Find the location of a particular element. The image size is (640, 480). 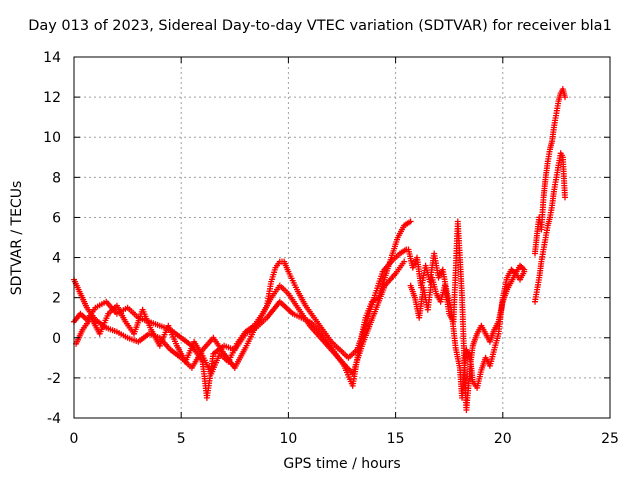

y-tick-label: -2 is located at coordinates (54, 379).